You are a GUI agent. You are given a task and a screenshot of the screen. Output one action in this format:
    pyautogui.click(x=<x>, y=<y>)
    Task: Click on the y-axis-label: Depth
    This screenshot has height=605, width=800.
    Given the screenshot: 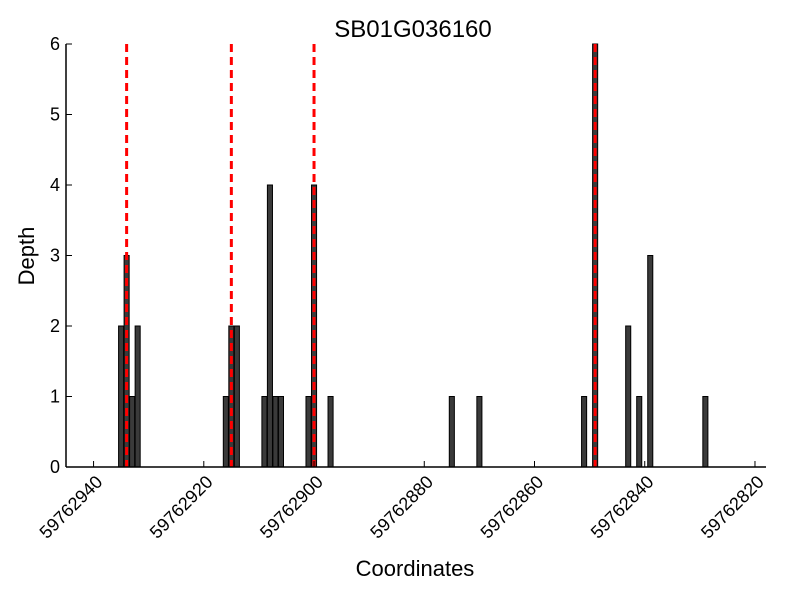 What is the action you would take?
    pyautogui.click(x=26, y=256)
    